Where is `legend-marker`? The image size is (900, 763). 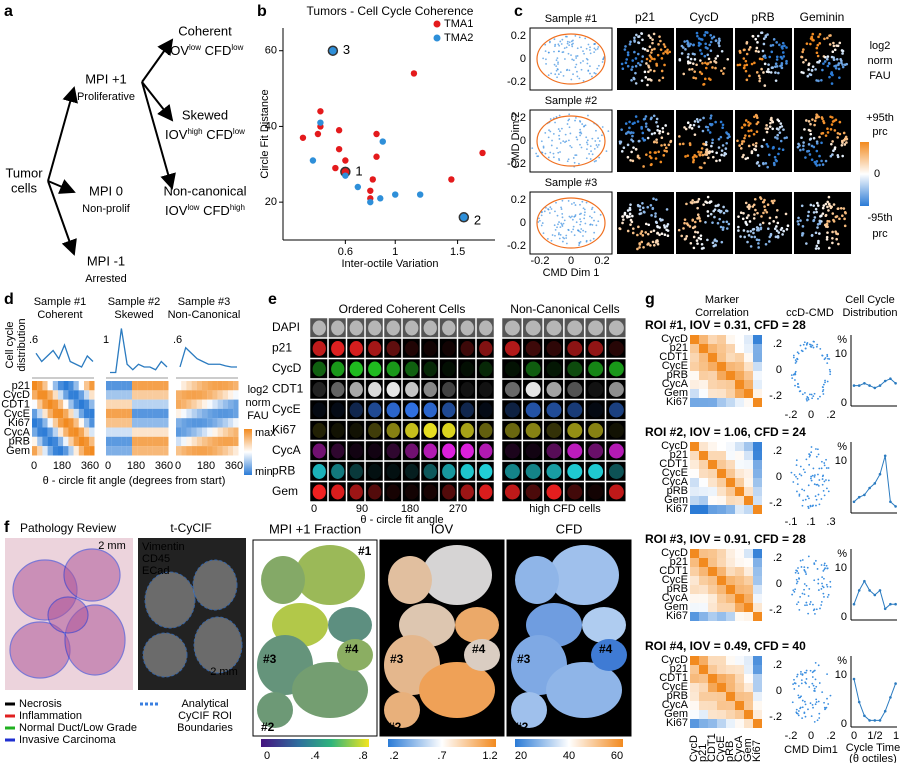
legend-marker is located at coordinates (437, 24).